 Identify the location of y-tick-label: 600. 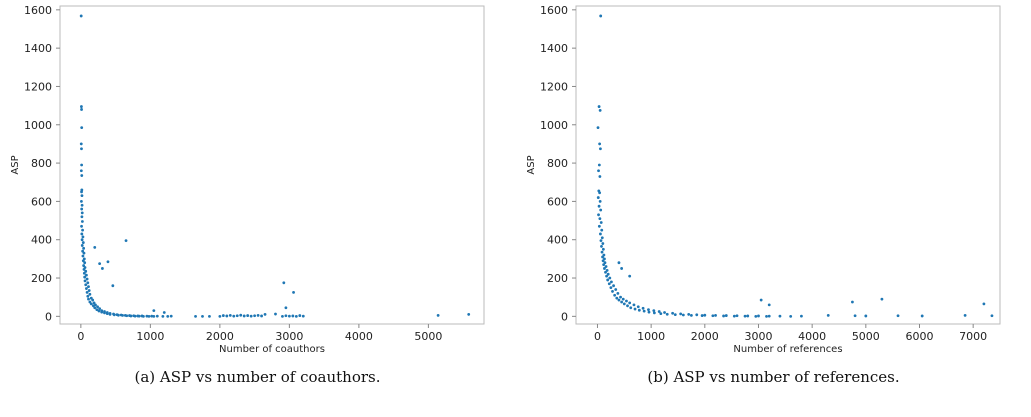
(41, 201).